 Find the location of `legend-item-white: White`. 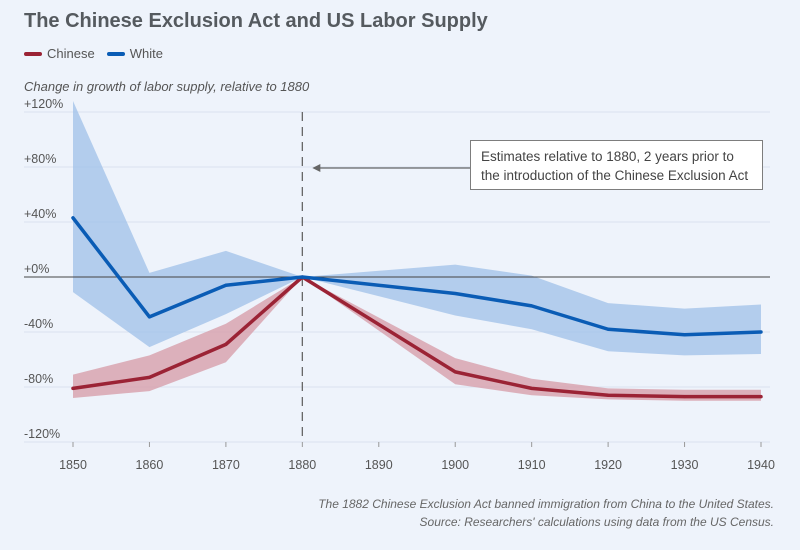

legend-item-white: White is located at coordinates (134, 53).